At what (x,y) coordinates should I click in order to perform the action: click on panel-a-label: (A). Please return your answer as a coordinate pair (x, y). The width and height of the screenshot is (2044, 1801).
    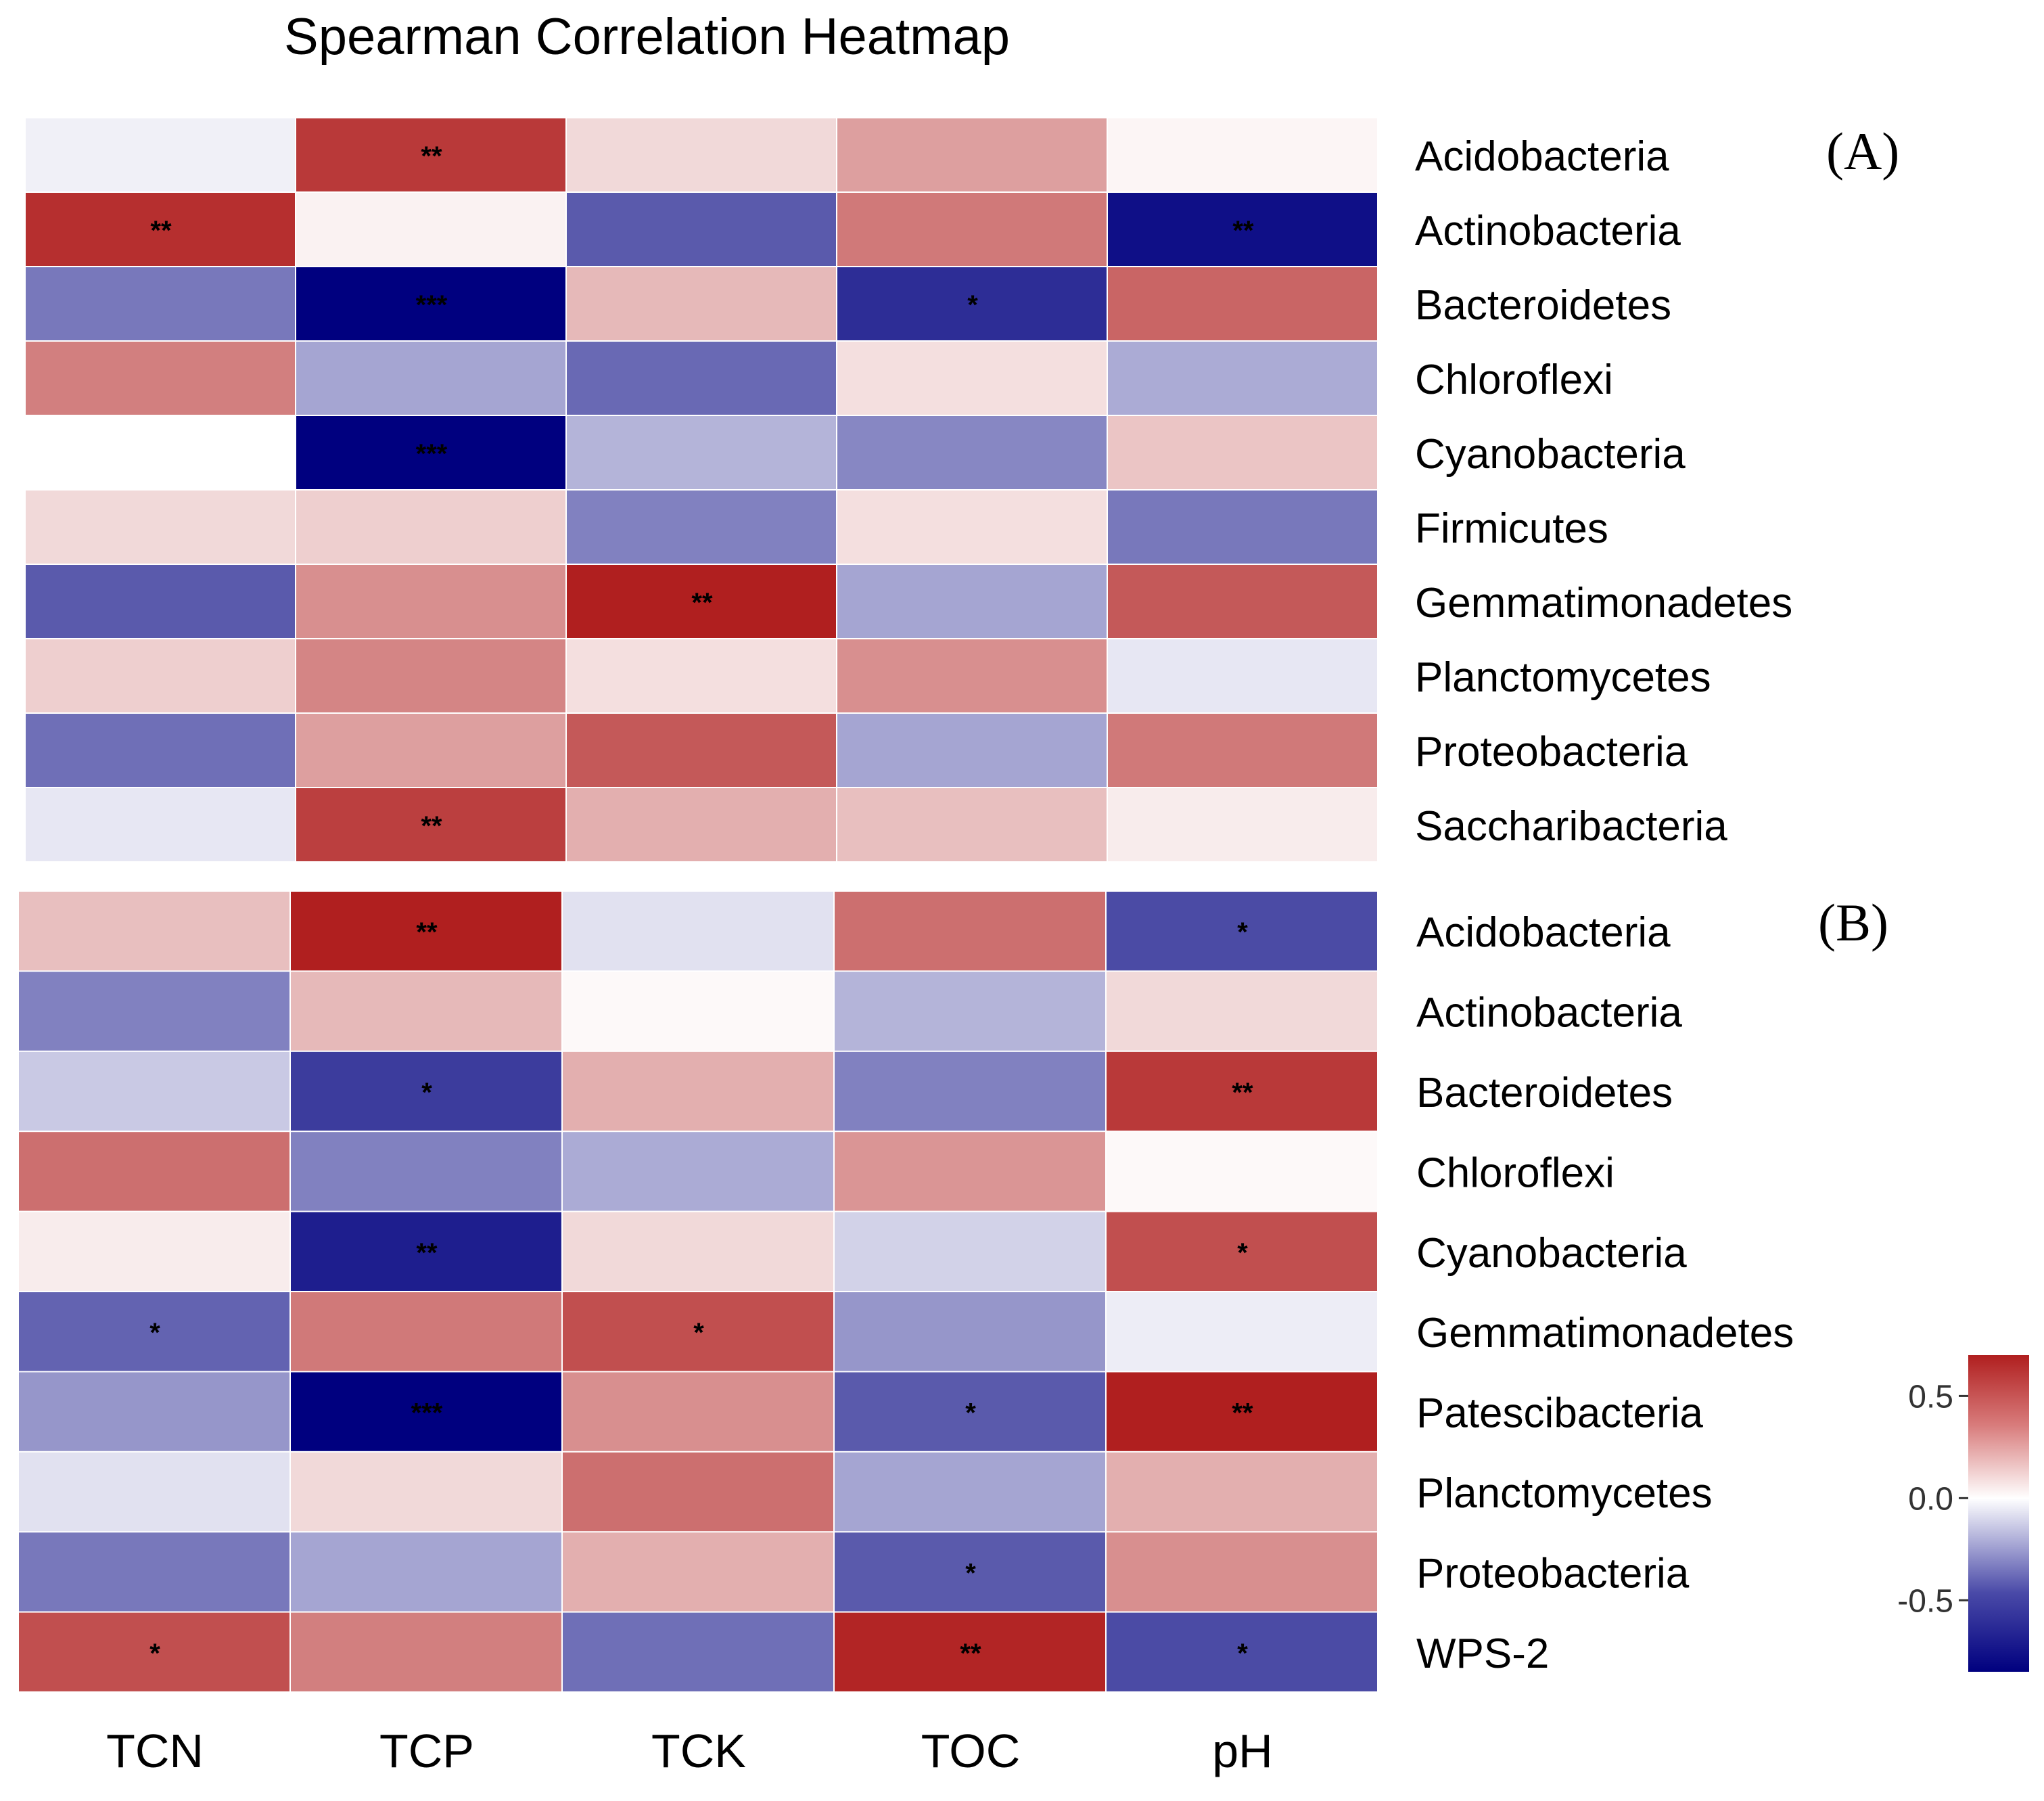
    Looking at the image, I should click on (1862, 151).